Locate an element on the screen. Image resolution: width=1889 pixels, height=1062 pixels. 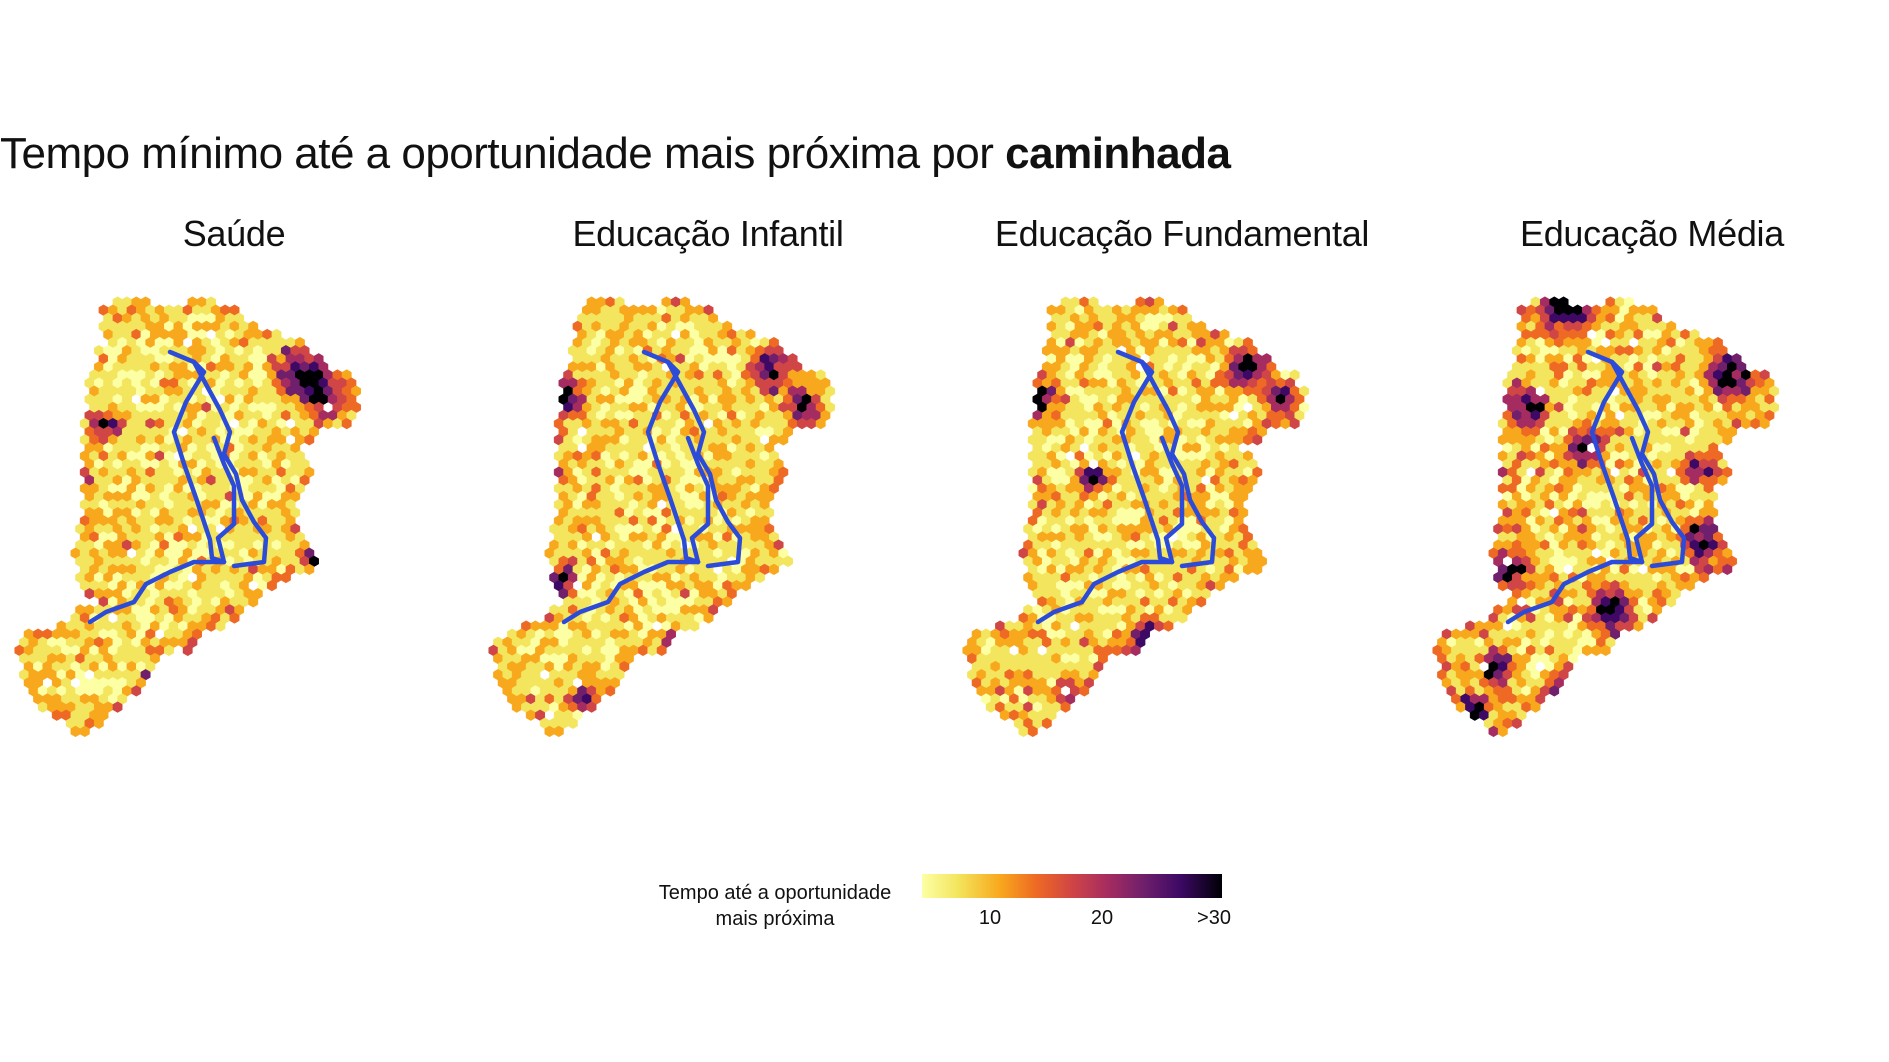
legend-title: Tempo até a oportunidade mais próxima is located at coordinates (775, 906).